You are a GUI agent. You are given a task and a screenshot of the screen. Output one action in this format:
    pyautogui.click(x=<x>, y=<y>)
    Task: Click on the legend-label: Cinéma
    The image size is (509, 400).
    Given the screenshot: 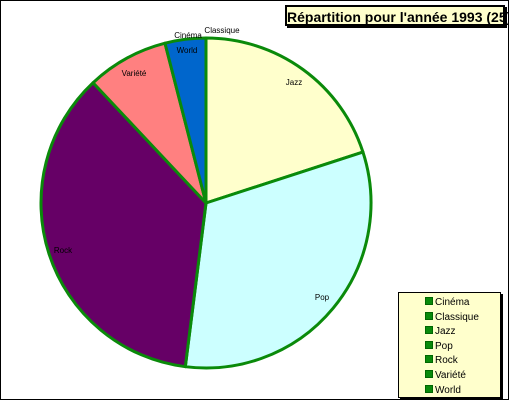 What is the action you would take?
    pyautogui.click(x=452, y=302)
    